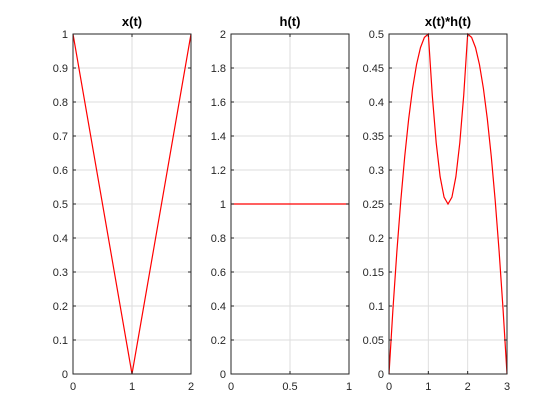 This screenshot has width=560, height=420. Describe the element at coordinates (448, 21) in the screenshot. I see `subplot-title: x(t)*h(t)` at that location.